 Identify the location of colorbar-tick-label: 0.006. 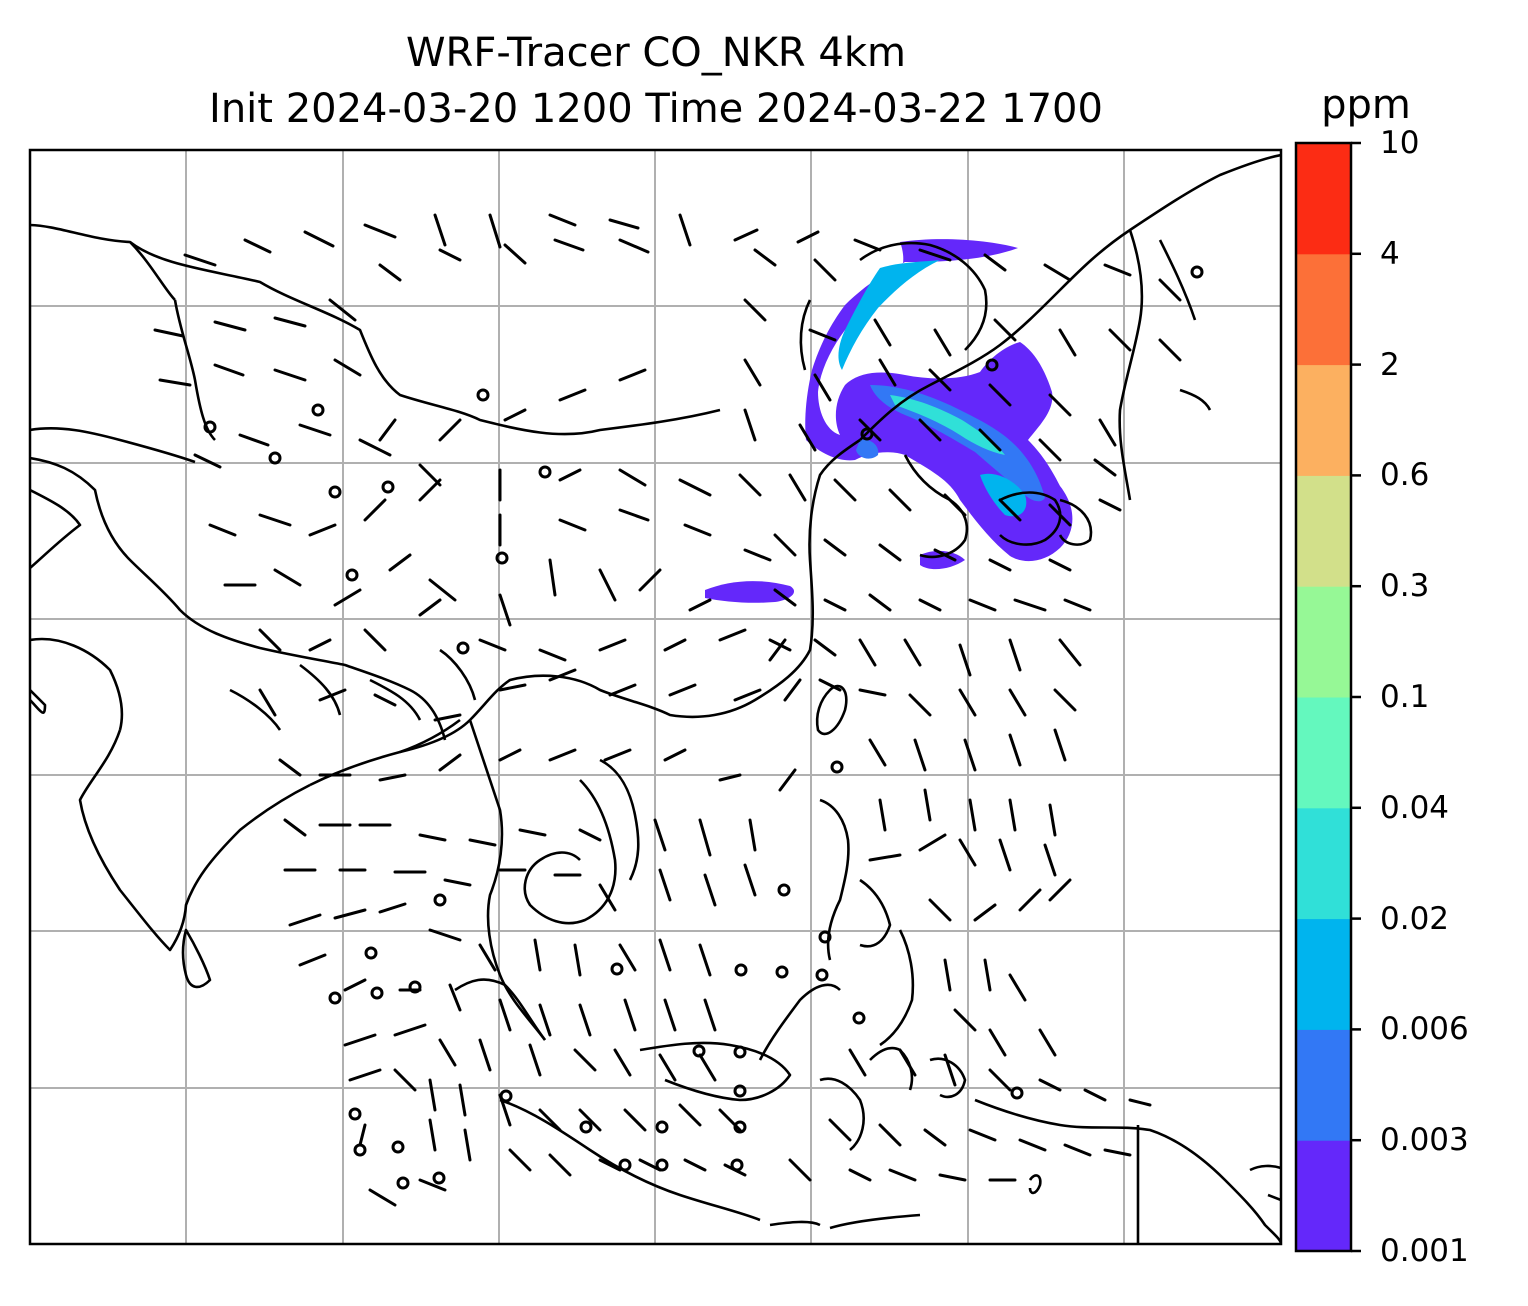
(1424, 1029).